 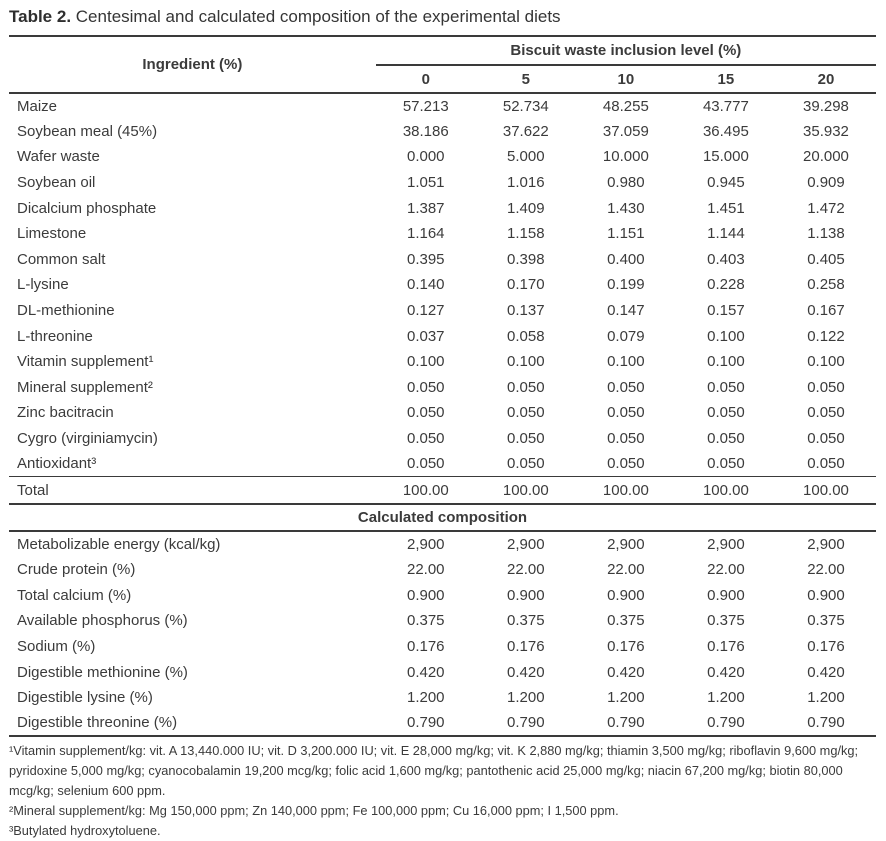 What do you see at coordinates (826, 106) in the screenshot?
I see `value-cell: 39.298` at bounding box center [826, 106].